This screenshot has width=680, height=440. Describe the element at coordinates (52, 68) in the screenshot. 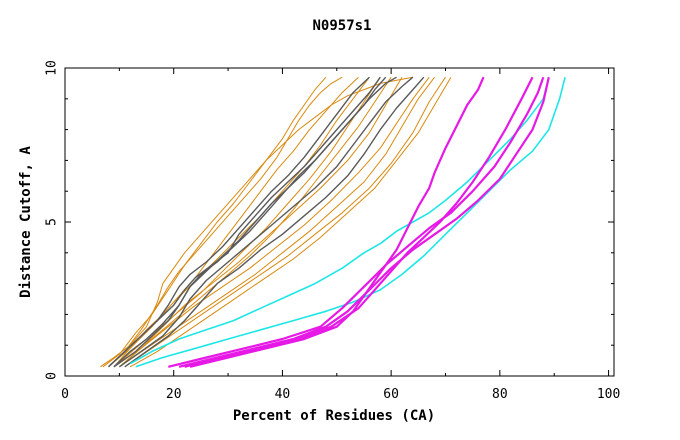

I see `y-tick-label-10: 10` at that location.